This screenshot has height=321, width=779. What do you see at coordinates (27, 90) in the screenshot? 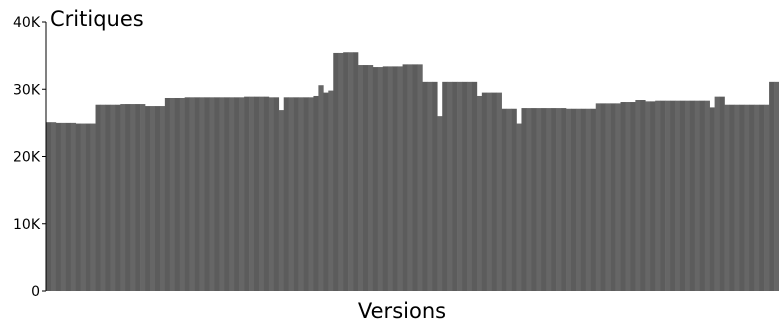
I see `y-tick-label-3: 30K` at bounding box center [27, 90].